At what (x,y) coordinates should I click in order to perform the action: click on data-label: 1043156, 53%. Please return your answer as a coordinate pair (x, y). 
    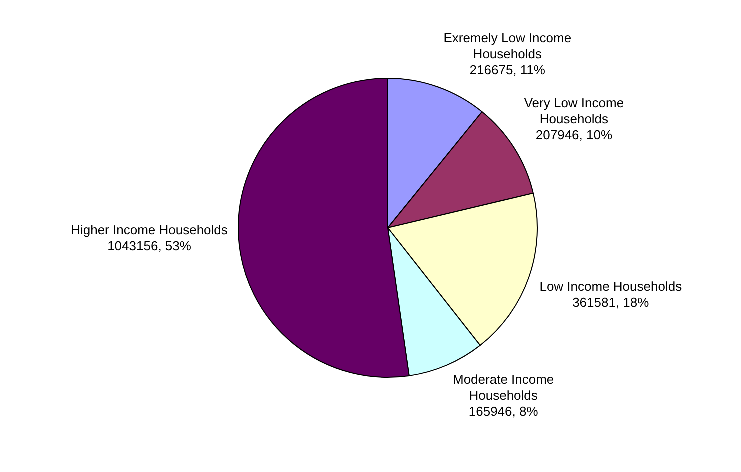
    Looking at the image, I should click on (150, 246).